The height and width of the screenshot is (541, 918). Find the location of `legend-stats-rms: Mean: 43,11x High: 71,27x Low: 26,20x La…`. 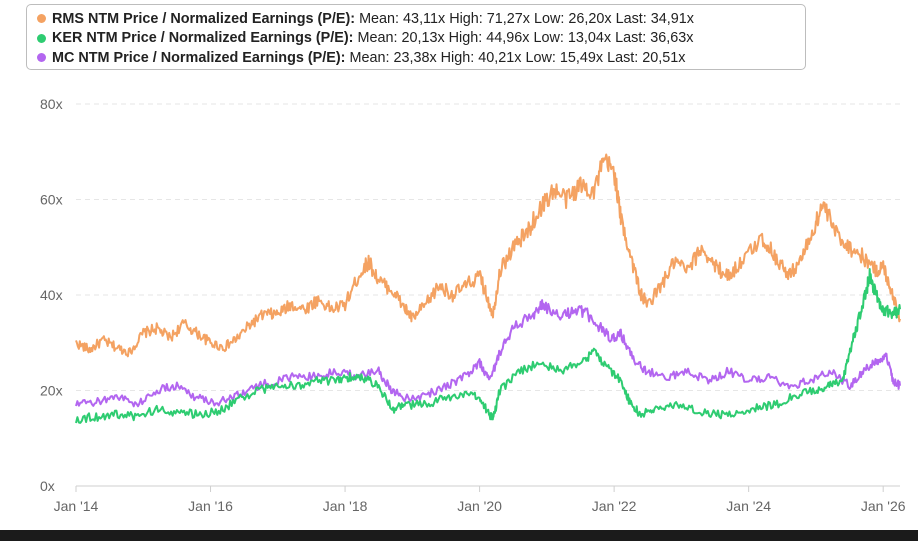

legend-stats-rms: Mean: 43,11x High: 71,27x Low: 26,20x La… is located at coordinates (526, 18).